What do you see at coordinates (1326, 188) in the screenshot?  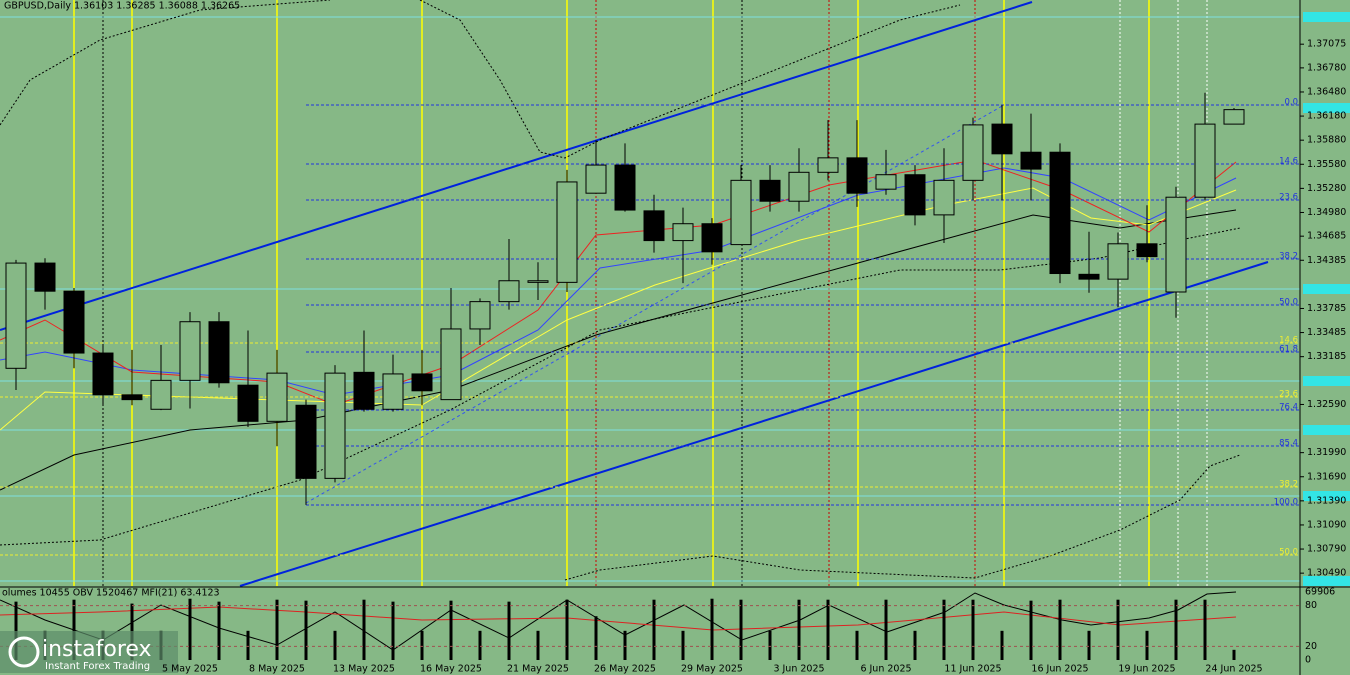 I see `y-tick-label: 1.35280` at bounding box center [1326, 188].